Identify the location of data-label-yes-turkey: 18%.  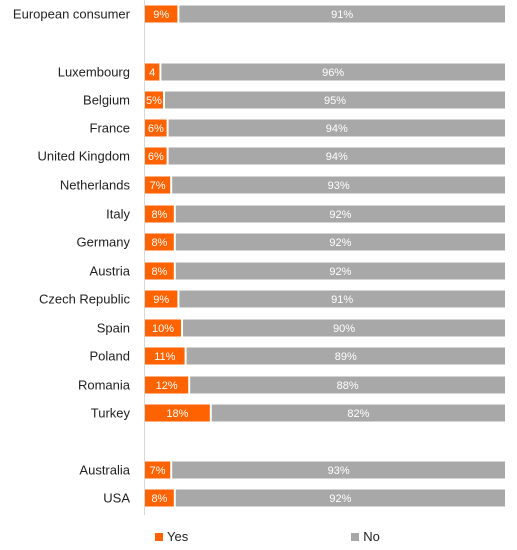
(177, 414).